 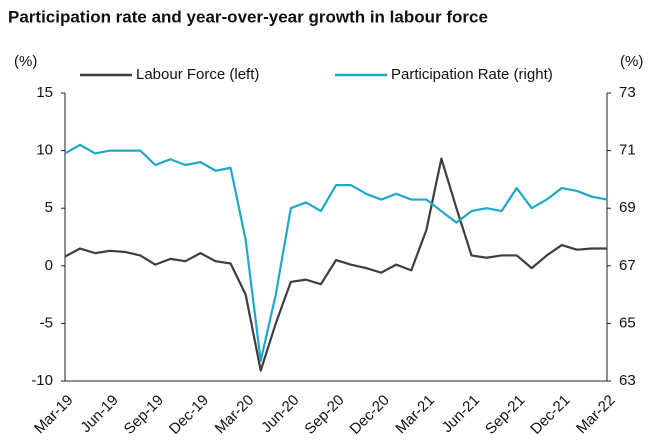 I want to click on x-tick-label: Mar-20, so click(x=235, y=415).